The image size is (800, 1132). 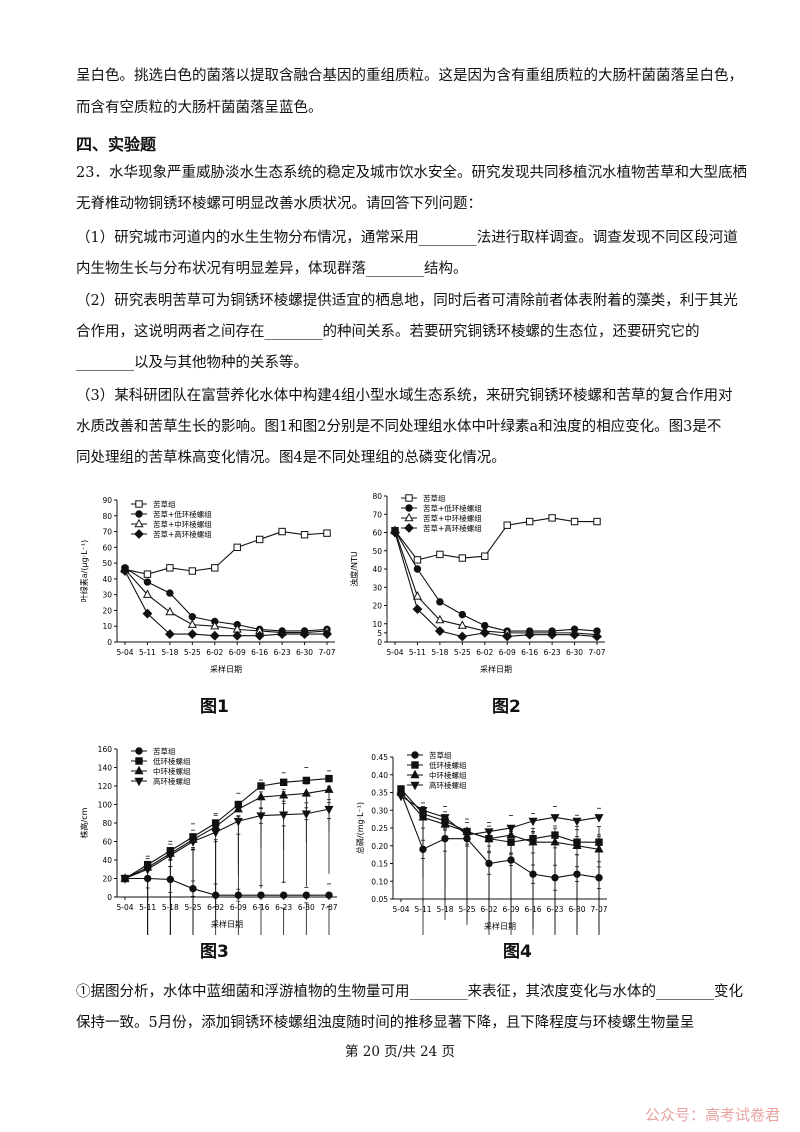 I want to click on x-tick-label: 5-04, so click(x=394, y=652).